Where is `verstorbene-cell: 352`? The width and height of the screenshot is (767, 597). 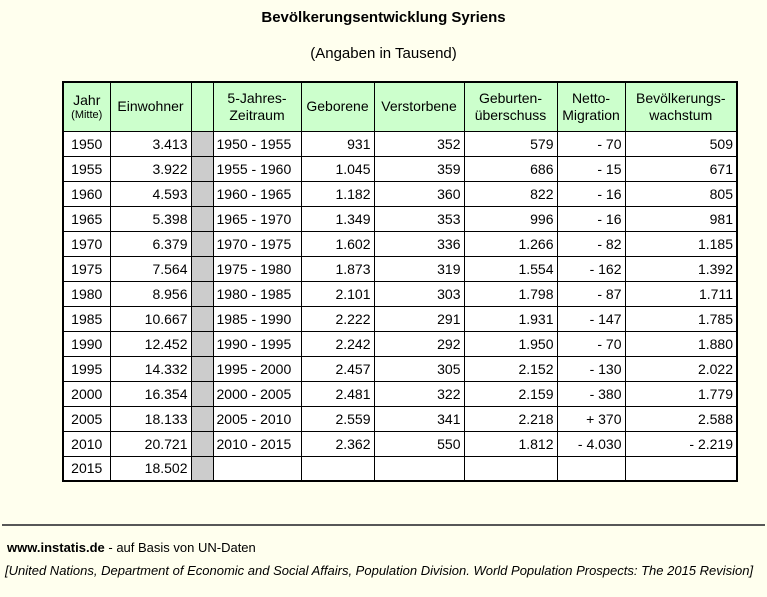 verstorbene-cell: 352 is located at coordinates (419, 143).